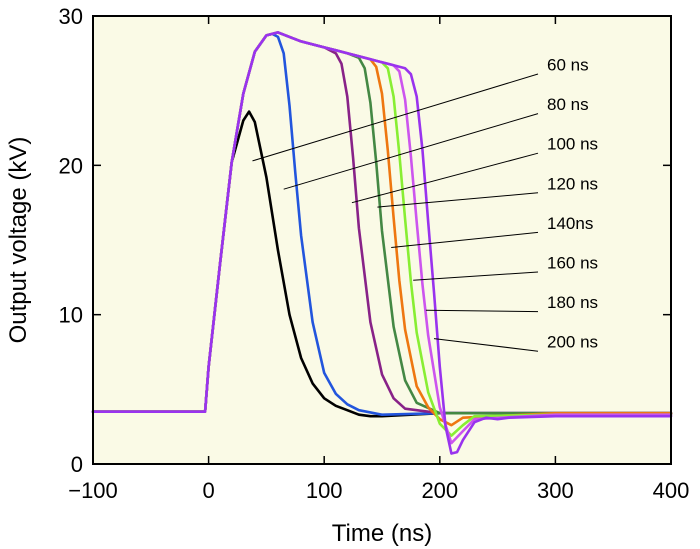 Image resolution: width=700 pixels, height=549 pixels. What do you see at coordinates (572, 342) in the screenshot?
I see `annotation-label-200-ns: 200 ns` at bounding box center [572, 342].